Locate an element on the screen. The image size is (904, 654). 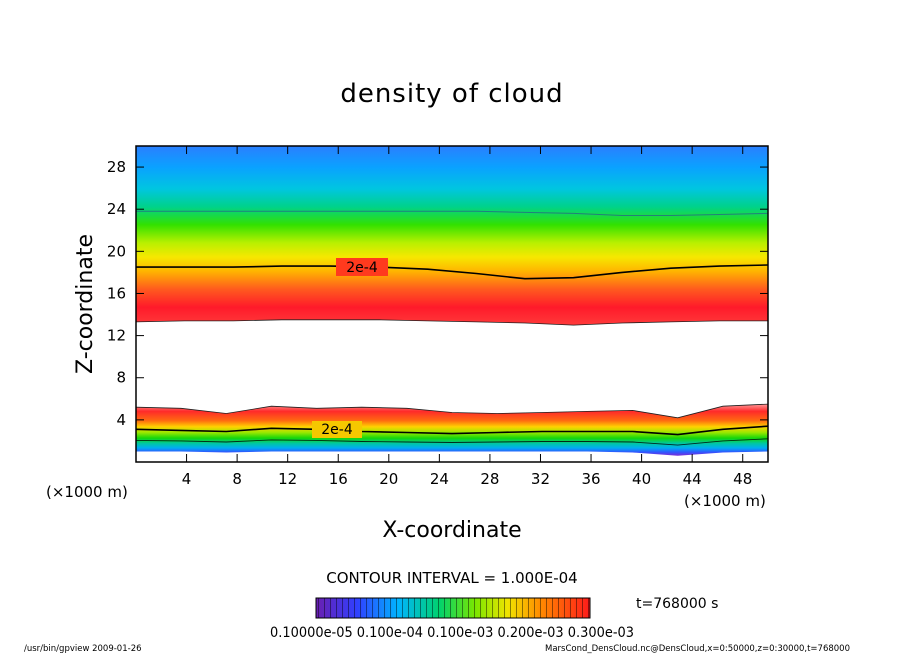
contour-label-upper: 2e-4 is located at coordinates (362, 268).